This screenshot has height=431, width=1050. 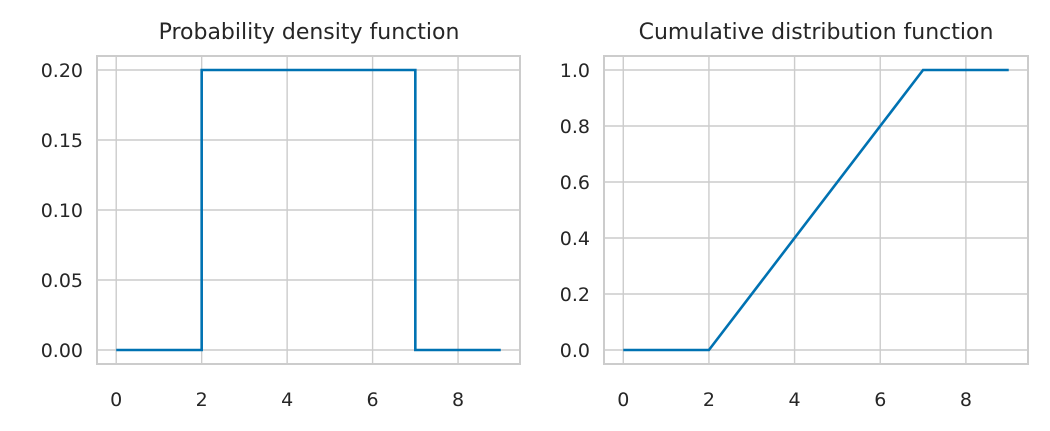 I want to click on cdf-y-tick-label: 0.2, so click(x=575, y=295).